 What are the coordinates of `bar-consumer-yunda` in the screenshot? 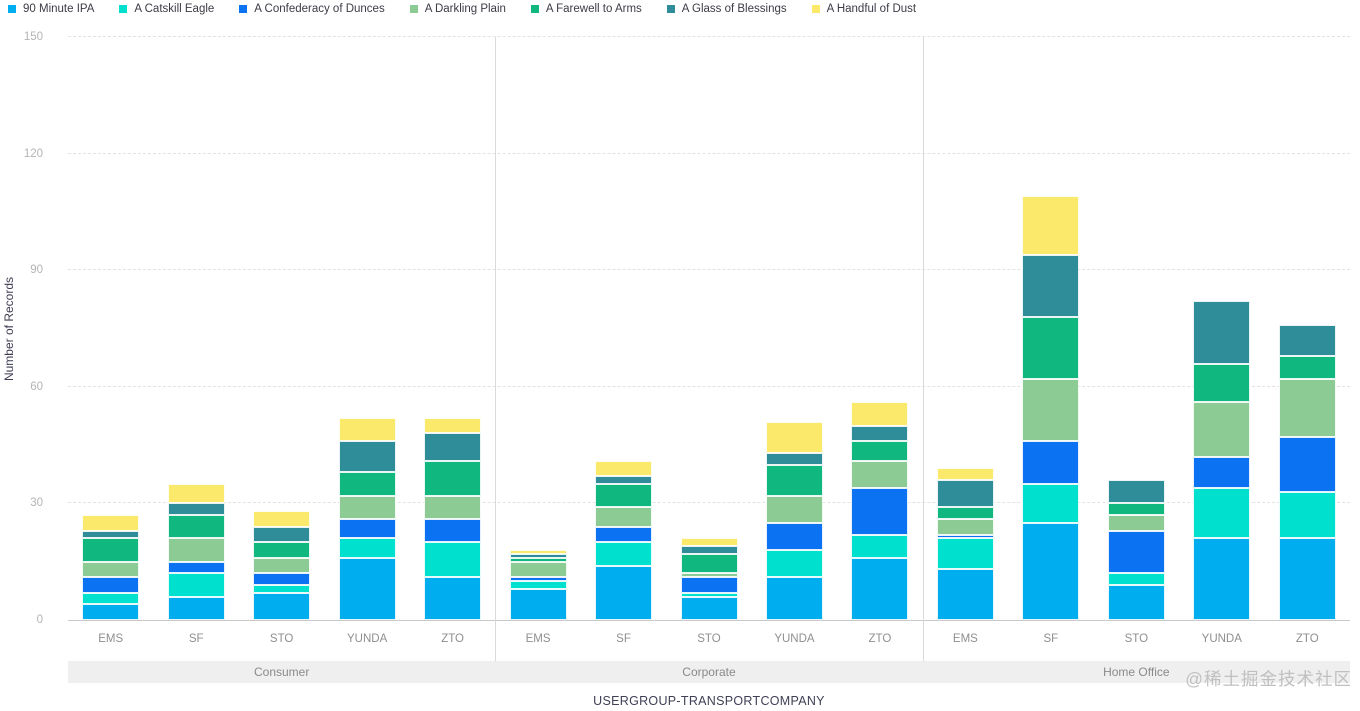 It's located at (367, 518).